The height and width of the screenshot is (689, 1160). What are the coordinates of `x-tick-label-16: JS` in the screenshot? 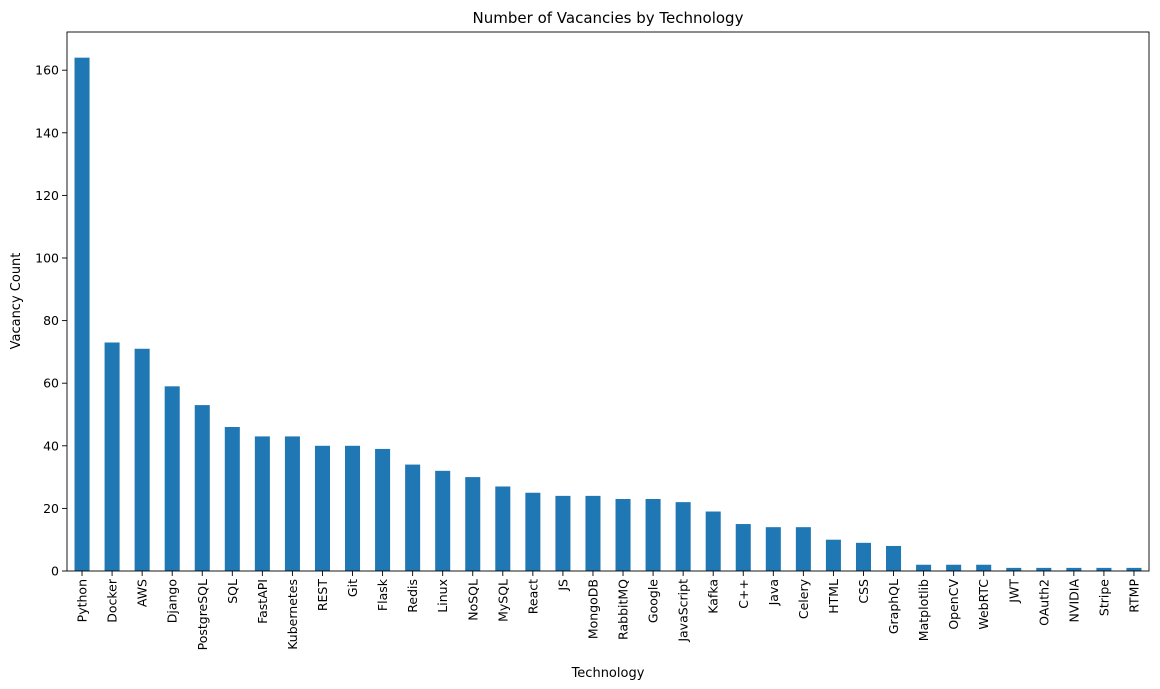 It's located at (562, 585).